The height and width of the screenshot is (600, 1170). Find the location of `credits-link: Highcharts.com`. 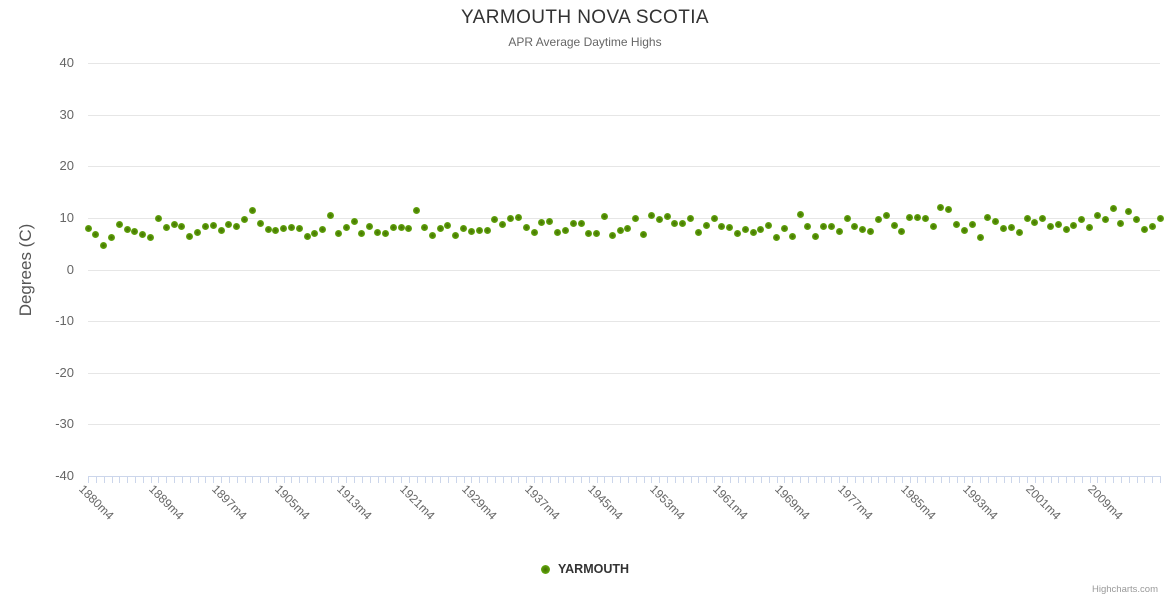

credits-link: Highcharts.com is located at coordinates (1125, 589).